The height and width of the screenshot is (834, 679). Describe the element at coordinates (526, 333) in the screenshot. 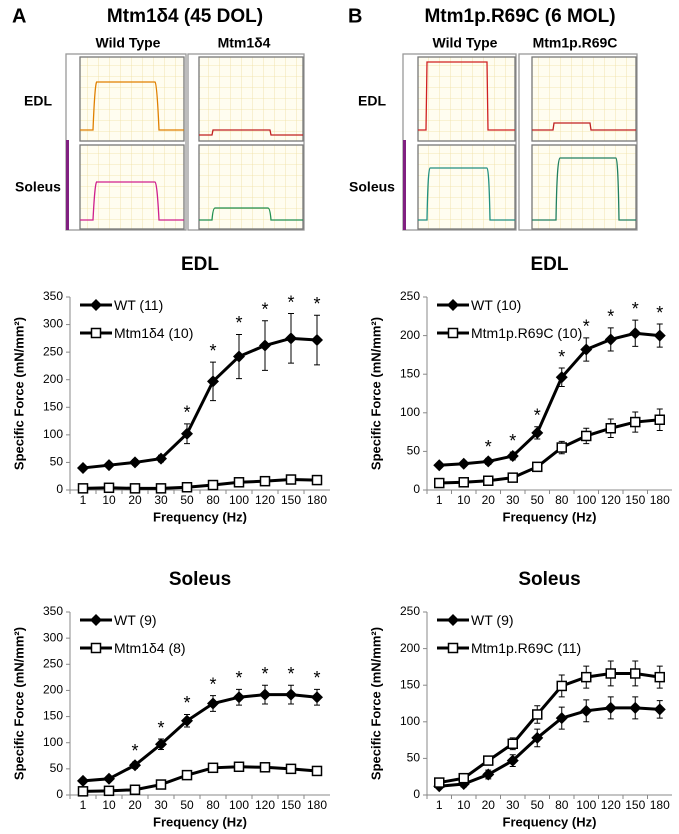

I see `legend-entry: Mtm1p.R69C (10)` at that location.